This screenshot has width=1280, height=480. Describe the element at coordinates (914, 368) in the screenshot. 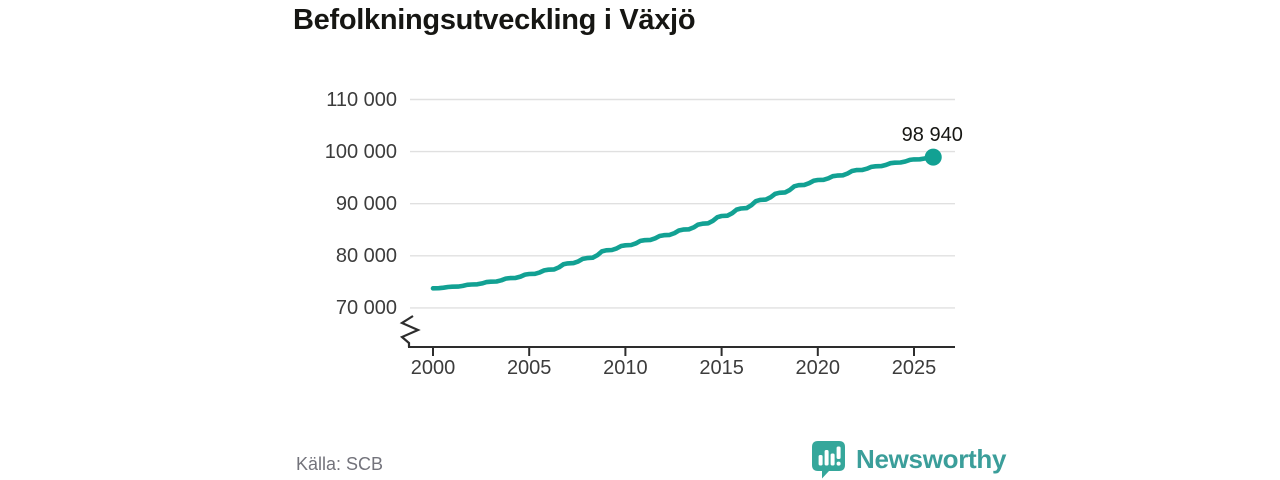

I see `x-axis-tick-label: 2025` at that location.